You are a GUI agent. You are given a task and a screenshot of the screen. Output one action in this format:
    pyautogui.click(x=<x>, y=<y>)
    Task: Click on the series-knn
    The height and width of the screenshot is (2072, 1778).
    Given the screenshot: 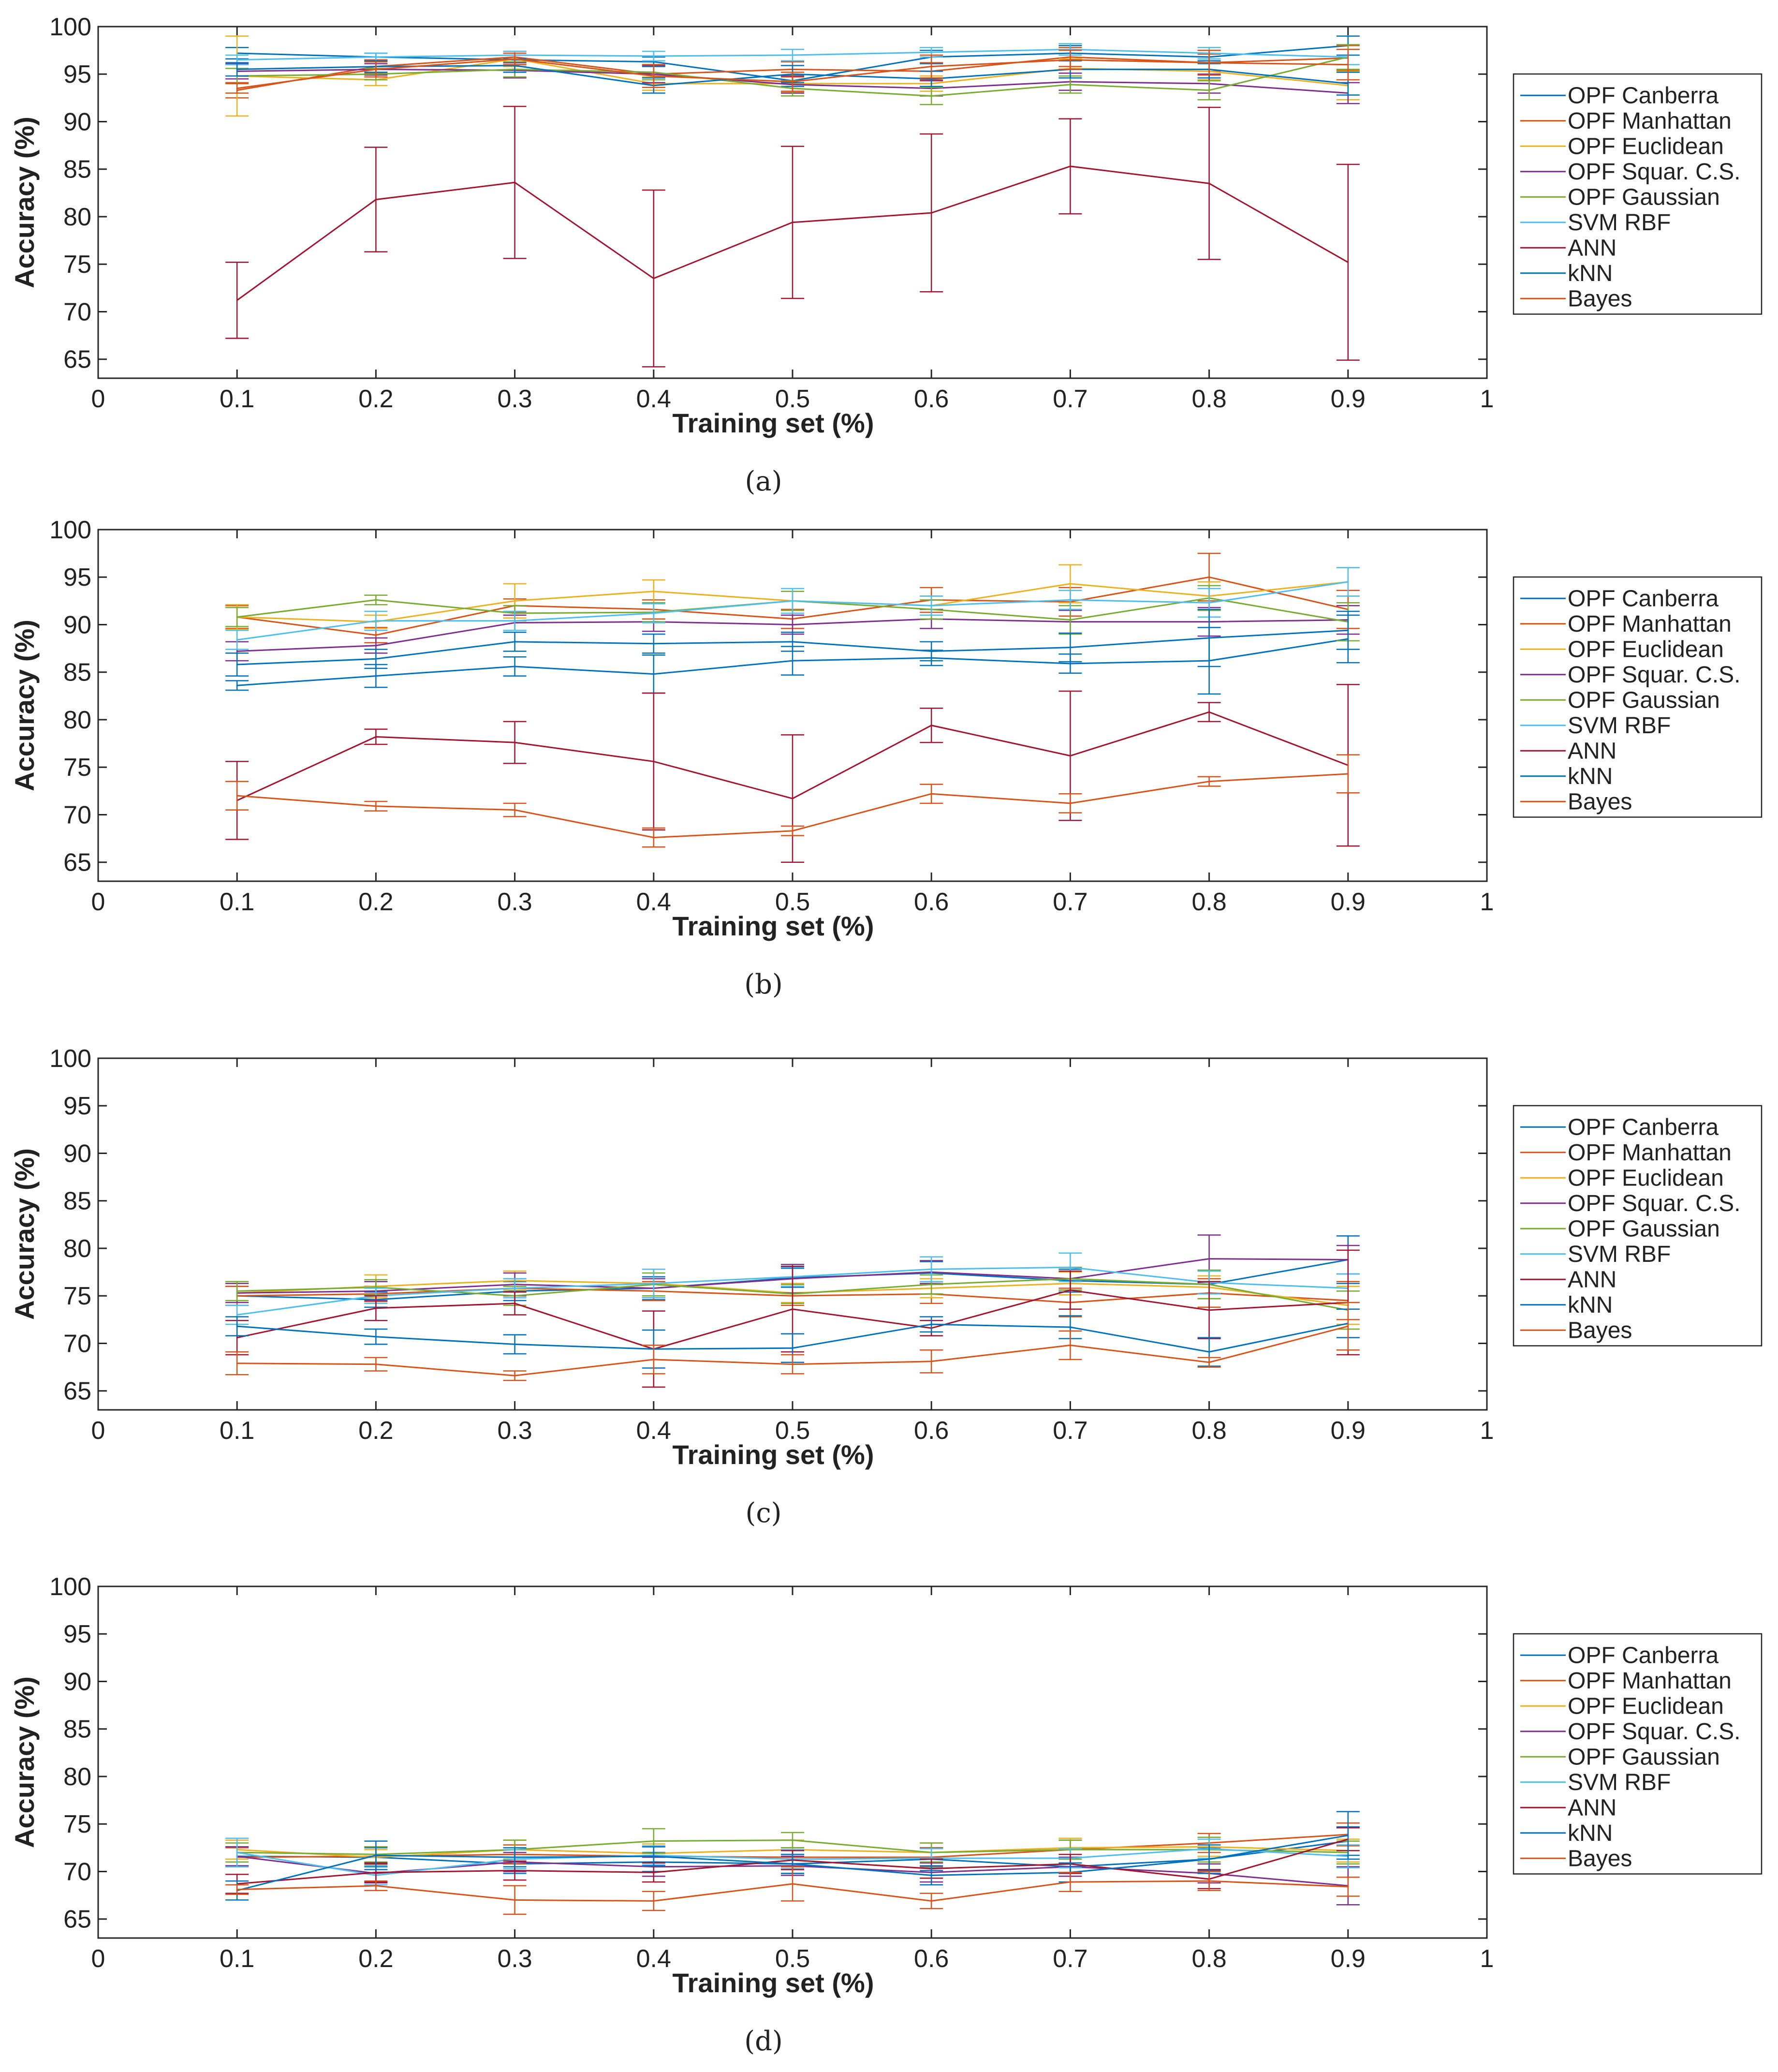 What is the action you would take?
    pyautogui.click(x=792, y=1338)
    